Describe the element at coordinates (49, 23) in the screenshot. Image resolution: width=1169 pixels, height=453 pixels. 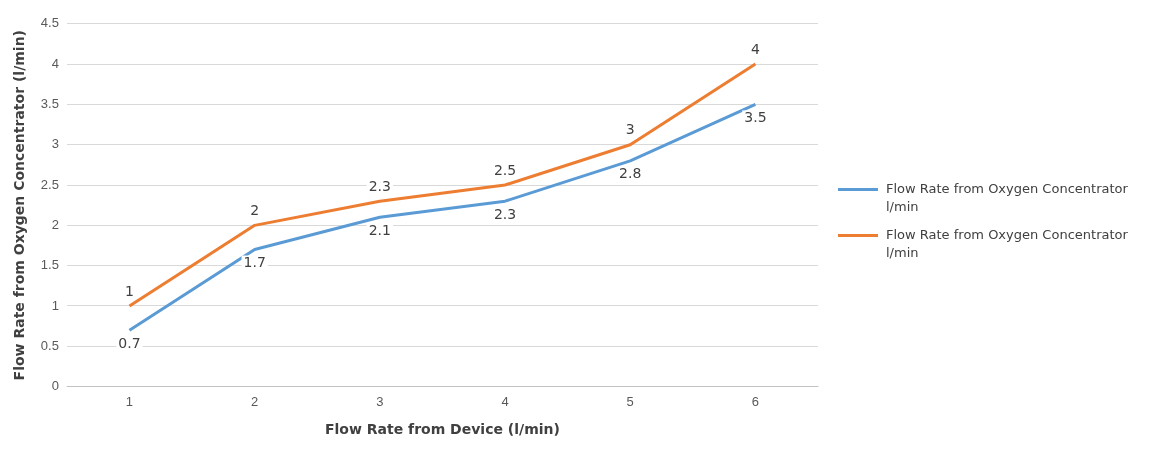
I see `y-tick-label: 4.5` at that location.